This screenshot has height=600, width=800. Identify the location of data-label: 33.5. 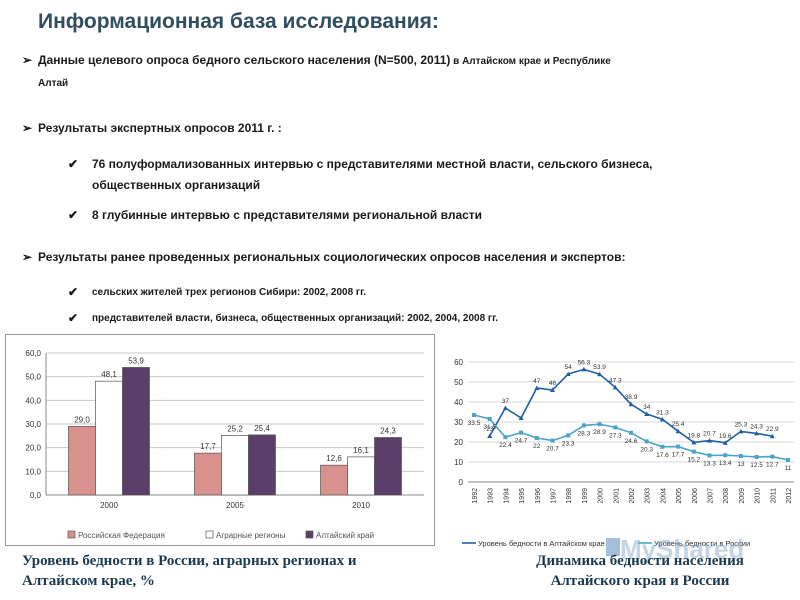
(474, 423).